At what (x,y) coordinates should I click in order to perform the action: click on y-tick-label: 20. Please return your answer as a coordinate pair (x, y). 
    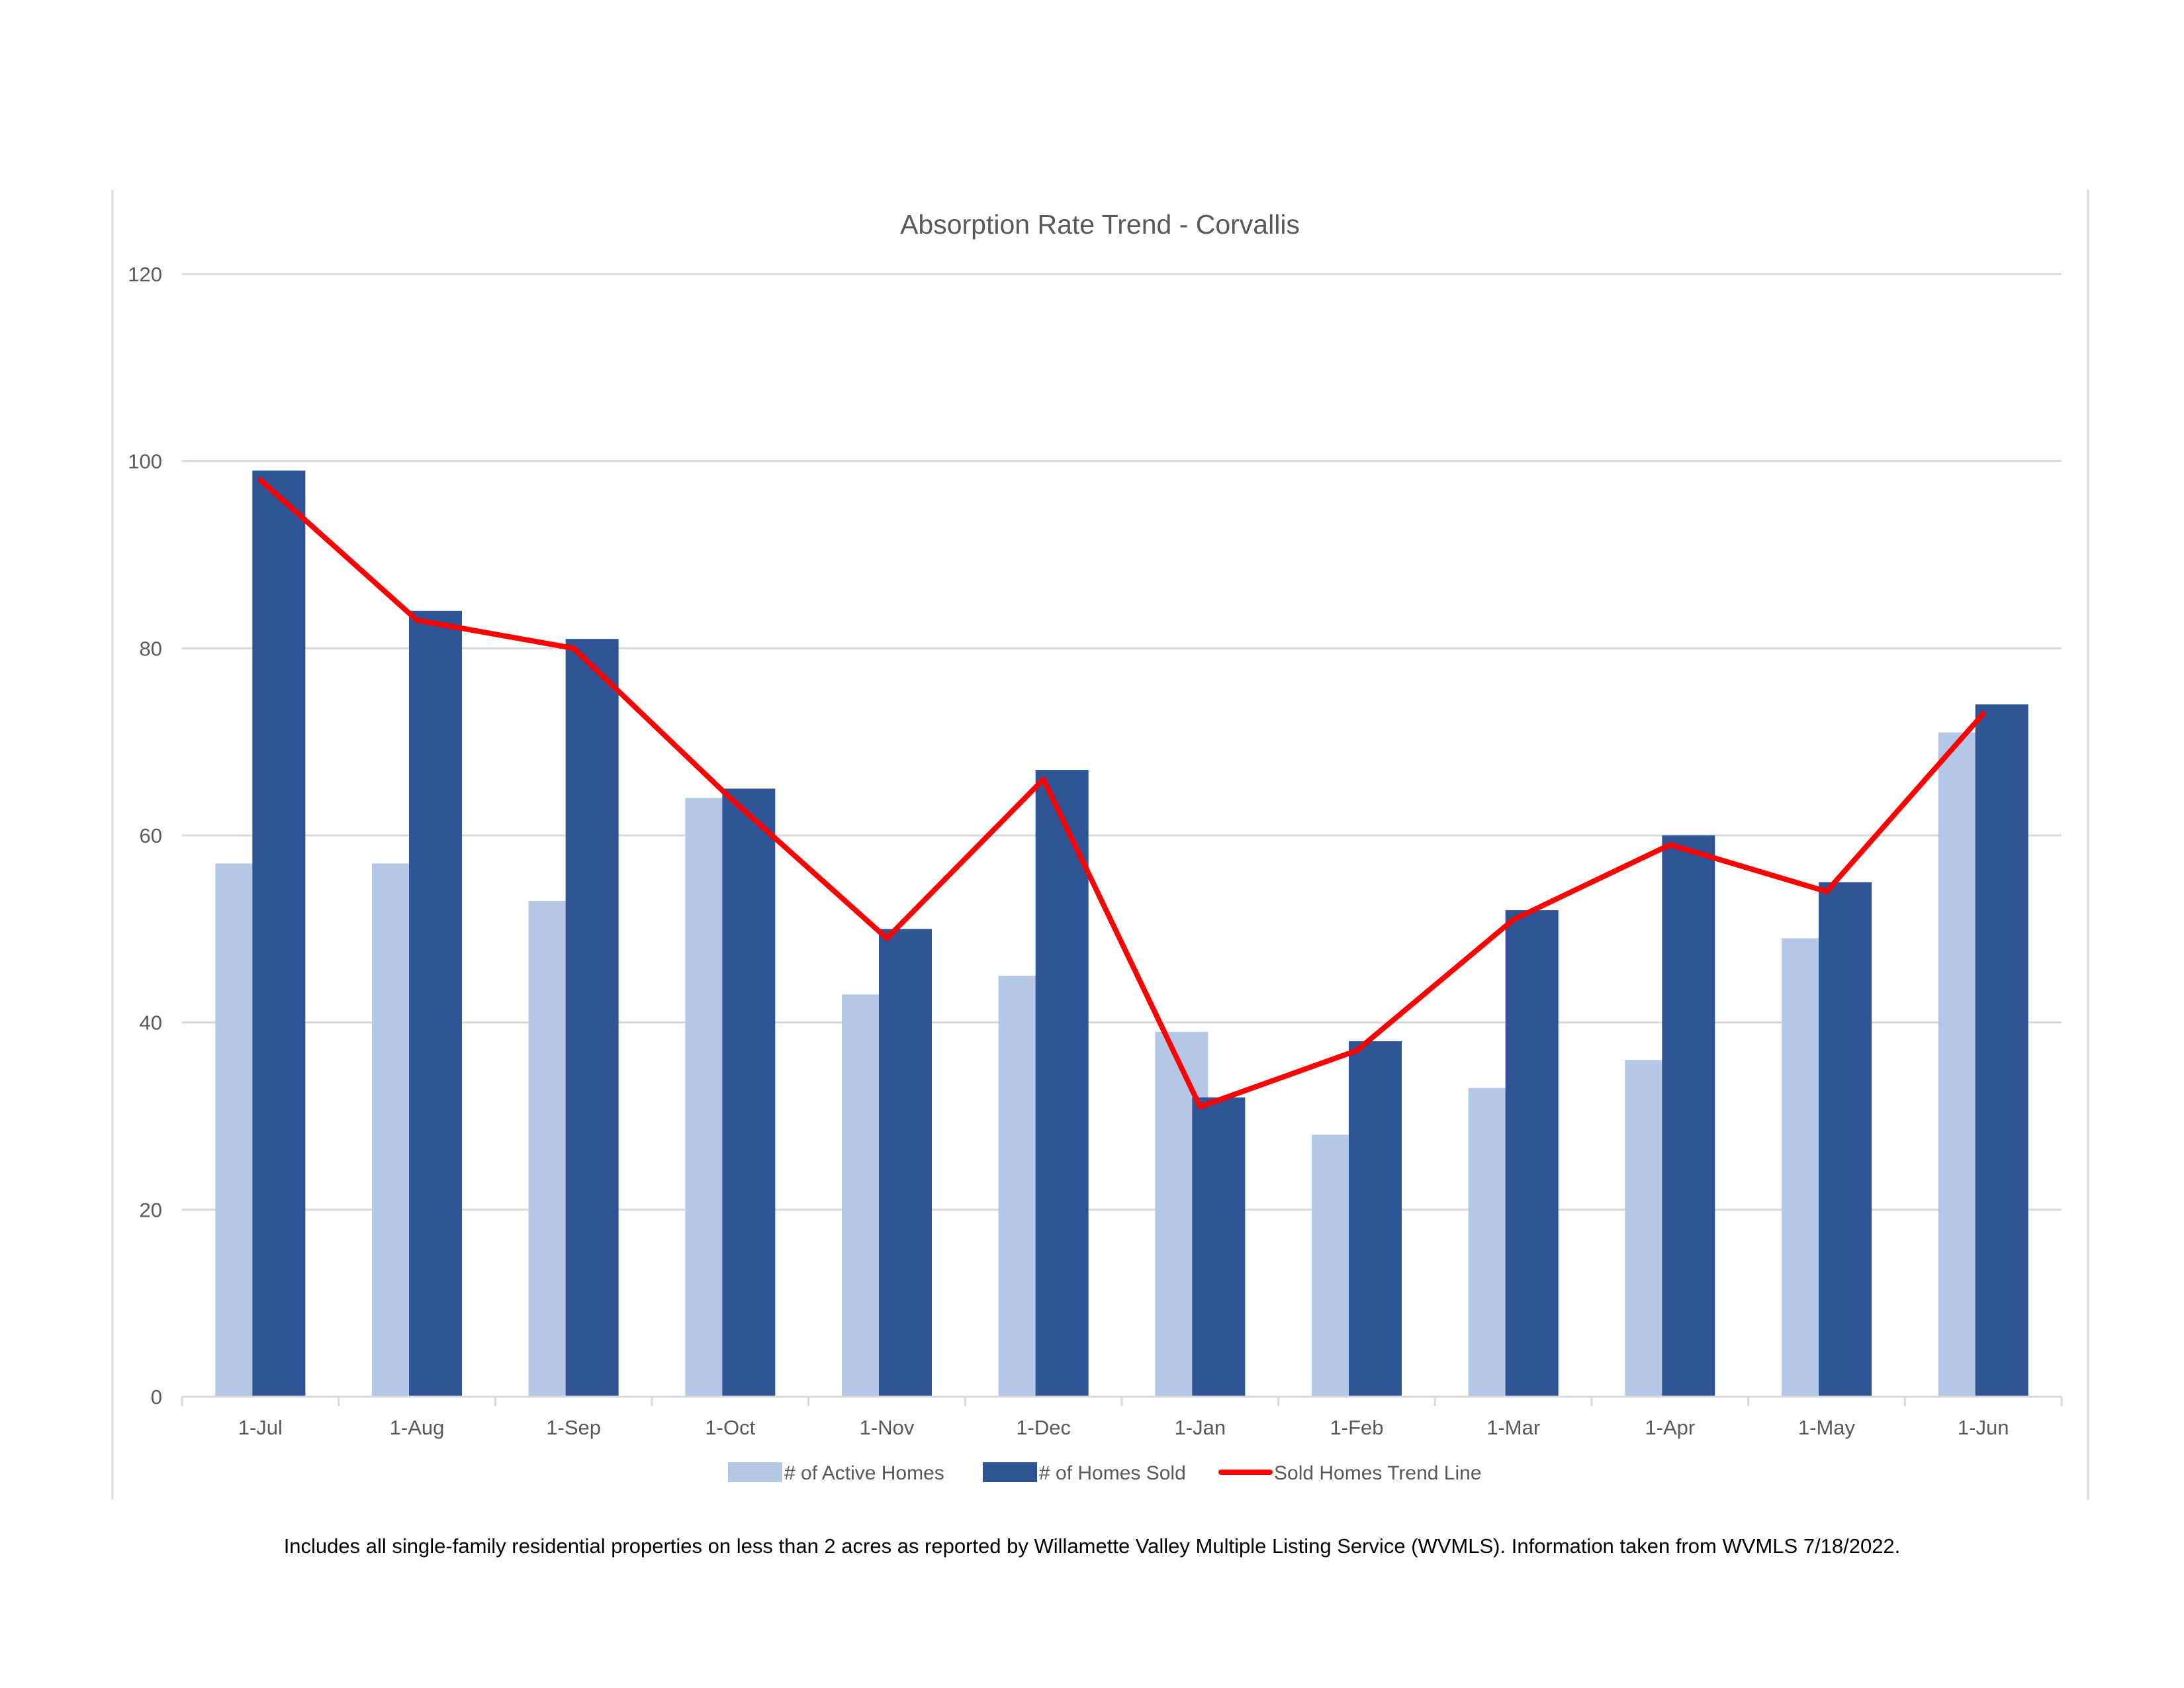
    Looking at the image, I should click on (151, 1209).